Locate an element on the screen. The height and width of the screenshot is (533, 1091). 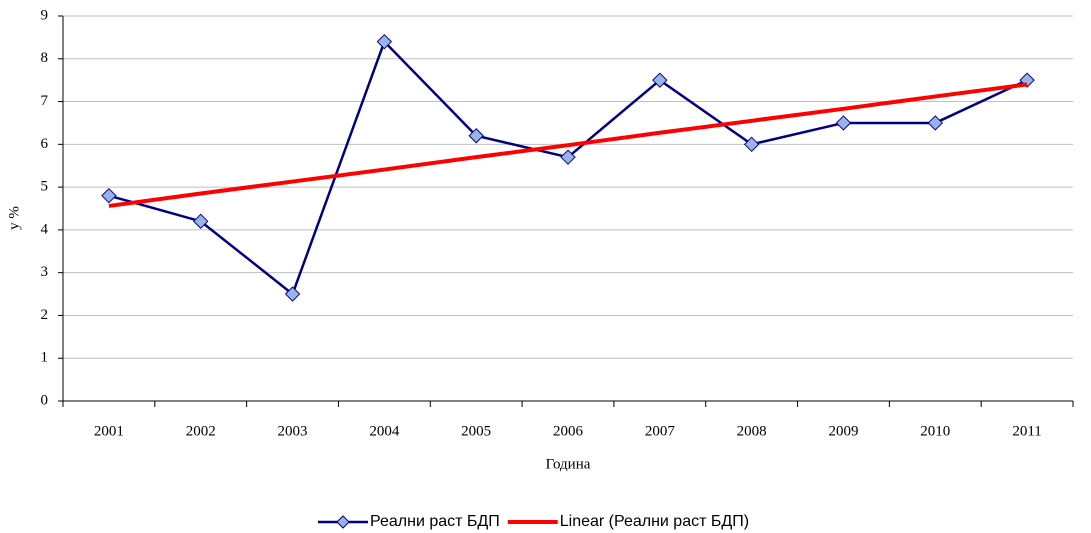
y-tick-label: 6 is located at coordinates (45, 144).